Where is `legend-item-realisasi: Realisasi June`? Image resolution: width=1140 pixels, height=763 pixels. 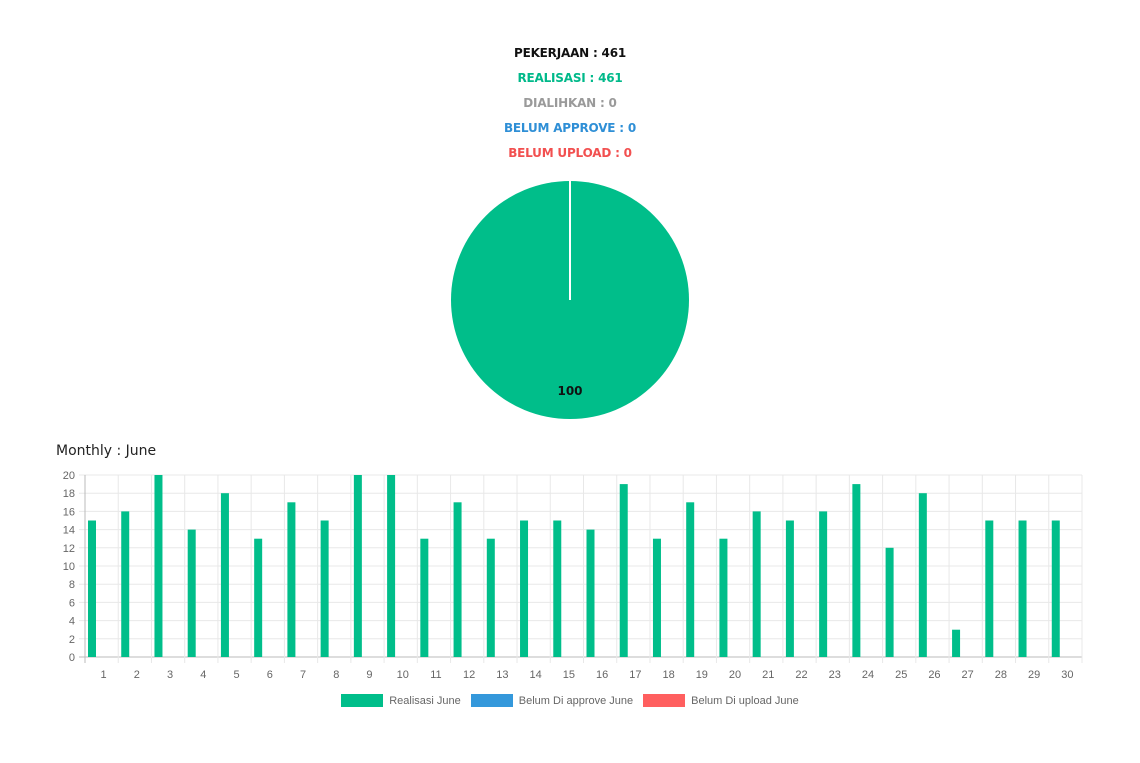 legend-item-realisasi: Realisasi June is located at coordinates (401, 700).